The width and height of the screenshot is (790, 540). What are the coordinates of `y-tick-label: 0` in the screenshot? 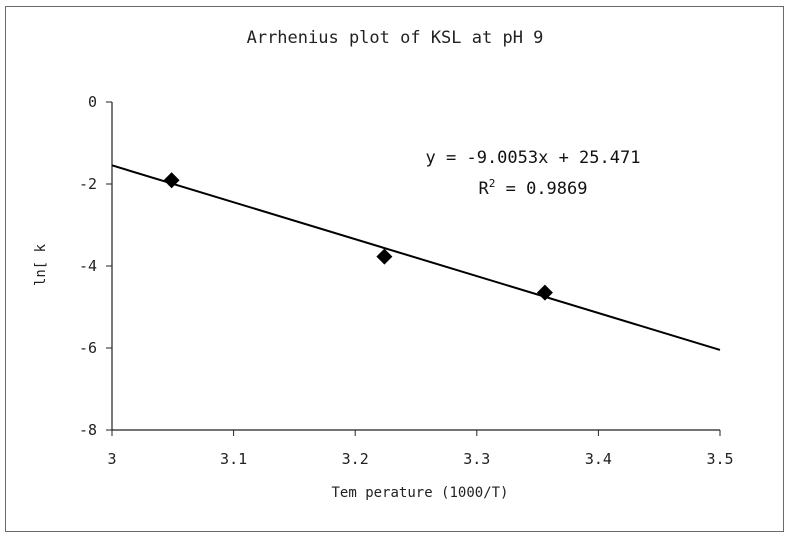 It's located at (92, 102).